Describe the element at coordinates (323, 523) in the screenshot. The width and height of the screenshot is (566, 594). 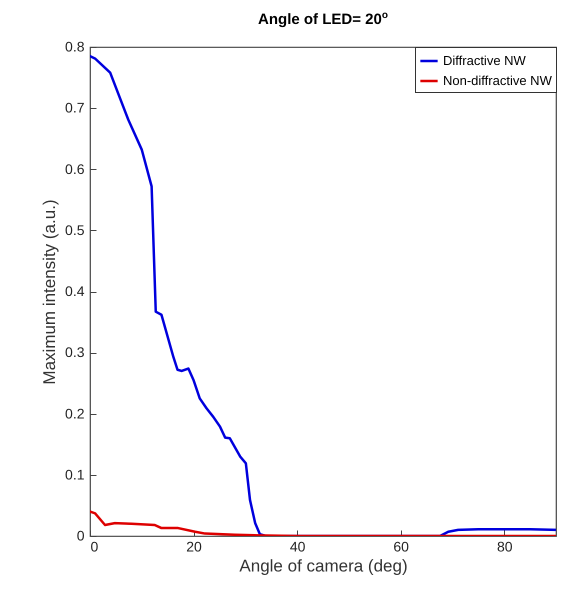
I see `line-series` at that location.